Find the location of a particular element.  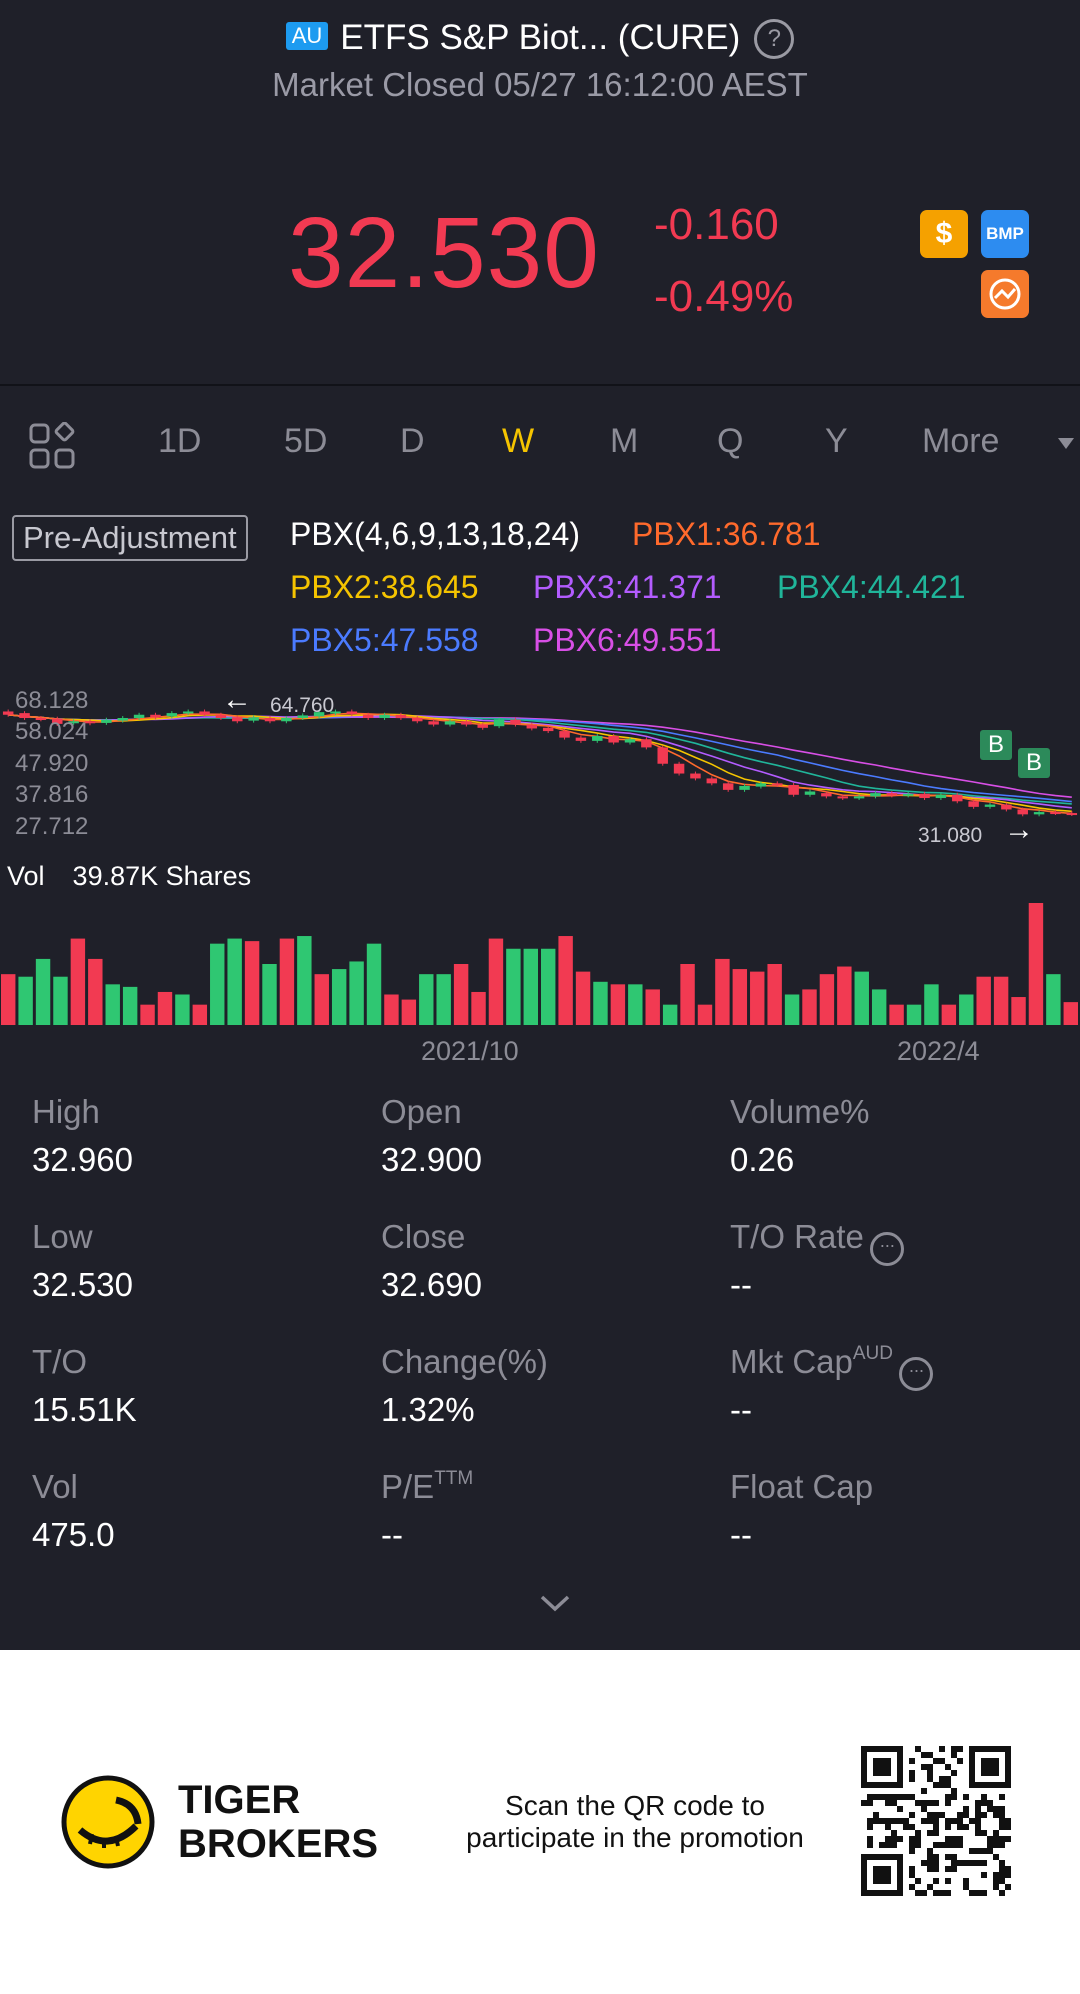

pbx1-value: PBX1:36.781 is located at coordinates (726, 534).